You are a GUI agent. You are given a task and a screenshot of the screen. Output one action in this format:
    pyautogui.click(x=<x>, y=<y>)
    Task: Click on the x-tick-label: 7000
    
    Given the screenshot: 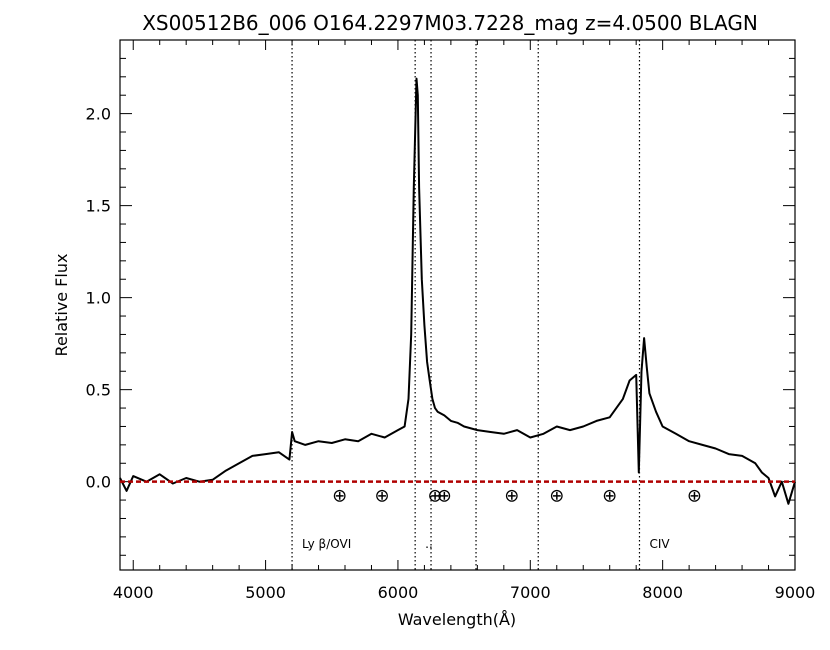 What is the action you would take?
    pyautogui.click(x=530, y=592)
    